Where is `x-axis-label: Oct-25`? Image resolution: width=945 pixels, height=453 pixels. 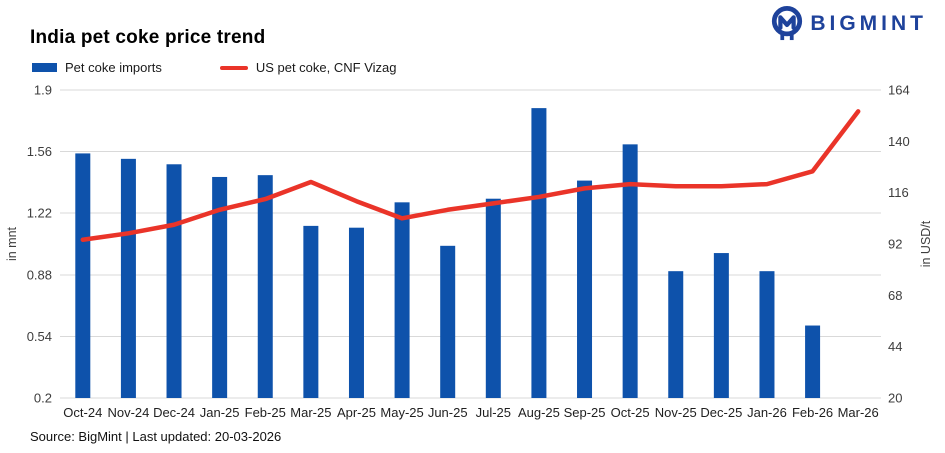 x-axis-label: Oct-25 is located at coordinates (630, 412).